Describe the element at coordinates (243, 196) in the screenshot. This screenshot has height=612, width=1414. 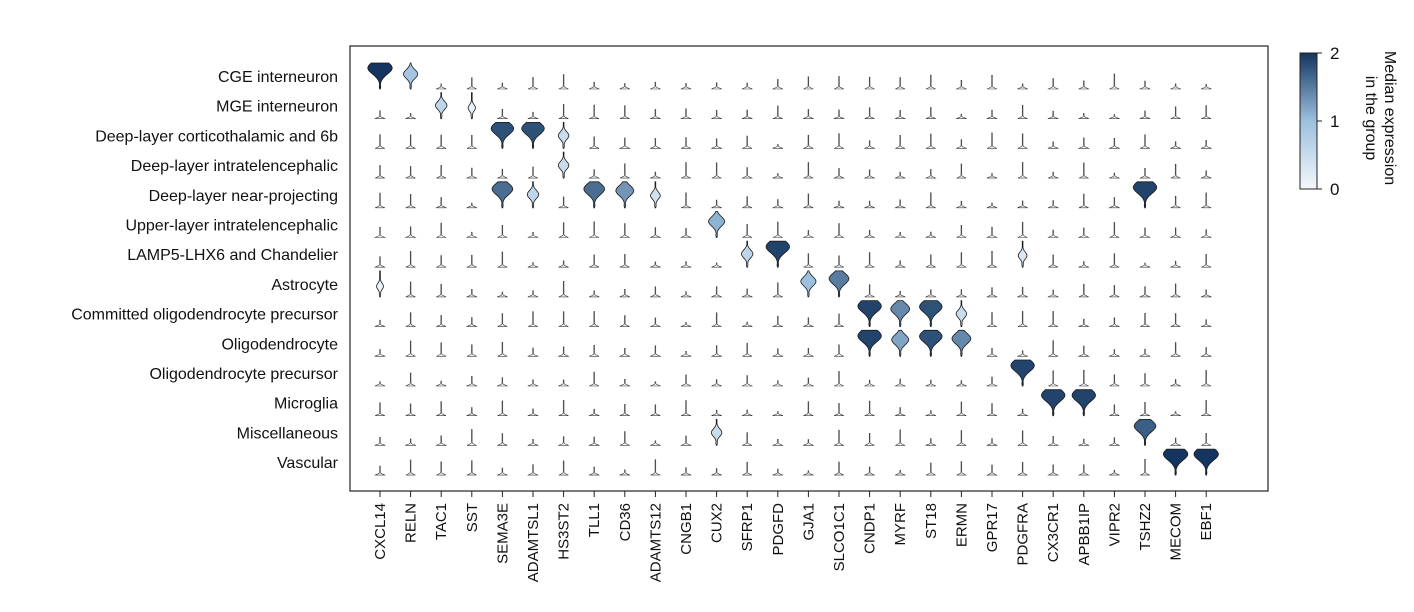
I see `row-label-4: Deep-layer near-projecting` at that location.